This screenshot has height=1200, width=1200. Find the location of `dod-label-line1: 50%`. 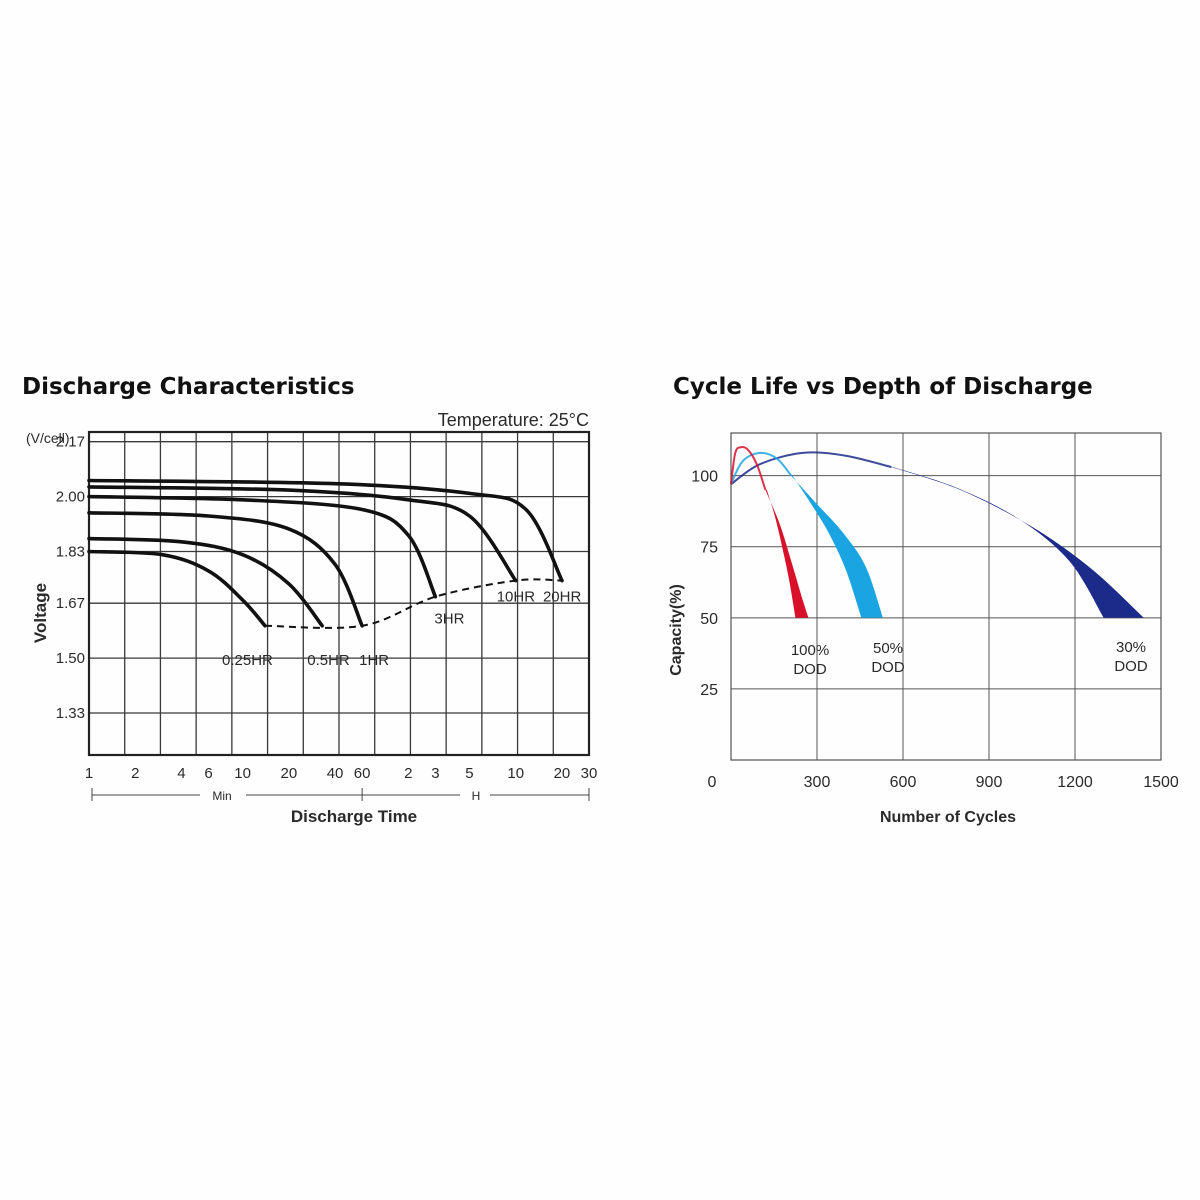

dod-label-line1: 50% is located at coordinates (888, 648).